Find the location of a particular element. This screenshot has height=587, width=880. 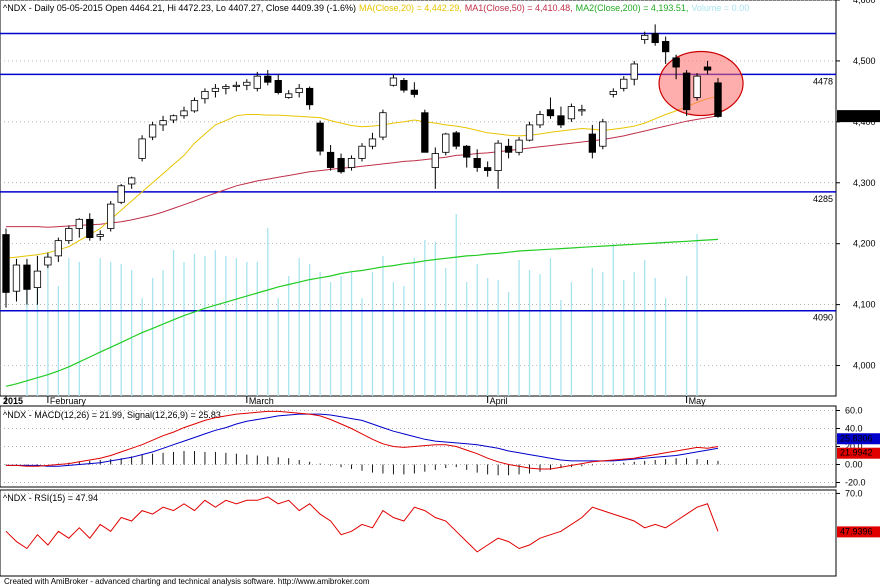

header-symbol: ^NDX is located at coordinates (14, 8).